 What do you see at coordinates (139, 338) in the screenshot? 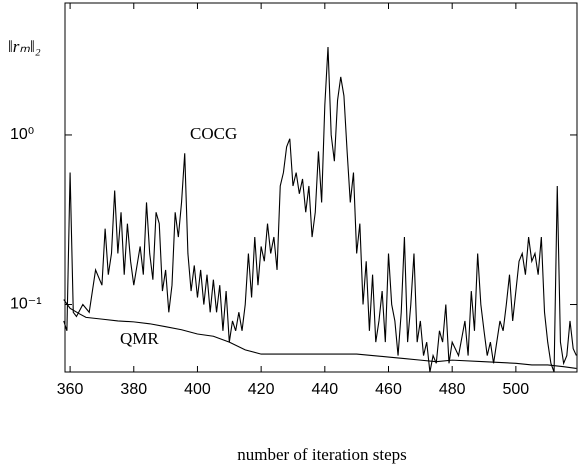
I see `series-label: QMR` at bounding box center [139, 338].